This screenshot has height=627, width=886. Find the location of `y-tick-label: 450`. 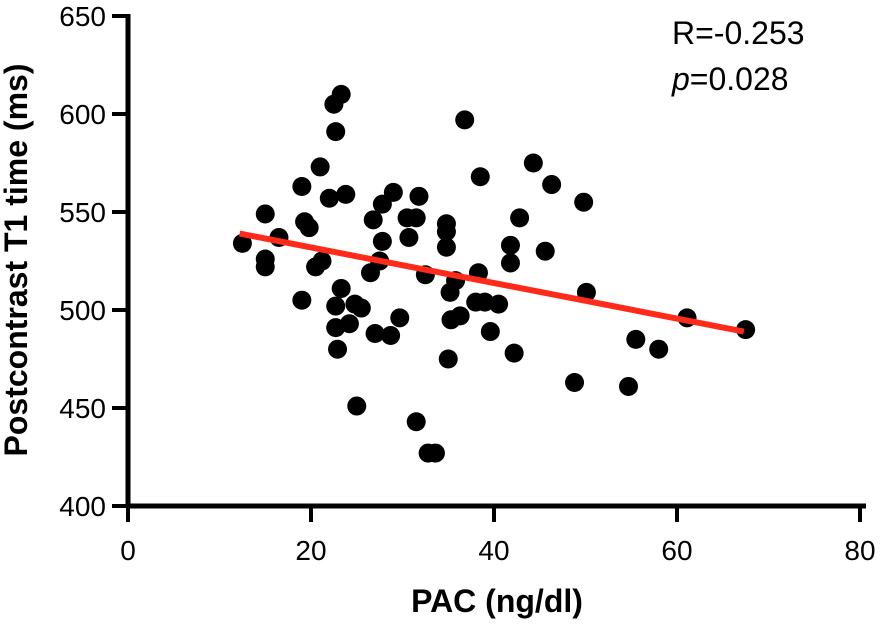

y-tick-label: 450 is located at coordinates (82, 408).